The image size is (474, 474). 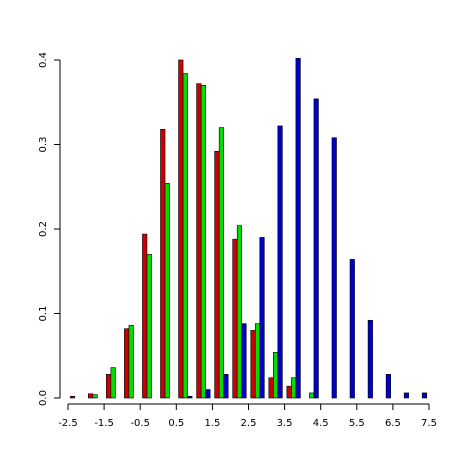 I want to click on x-tick-label: -1.5, so click(x=104, y=423).